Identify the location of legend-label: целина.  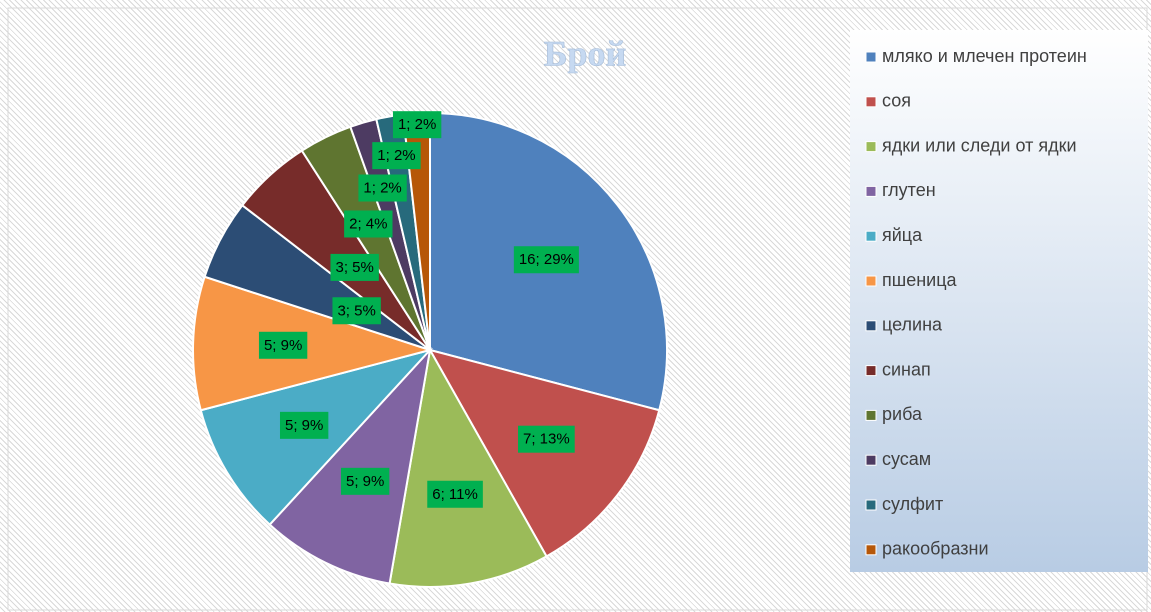
(912, 325).